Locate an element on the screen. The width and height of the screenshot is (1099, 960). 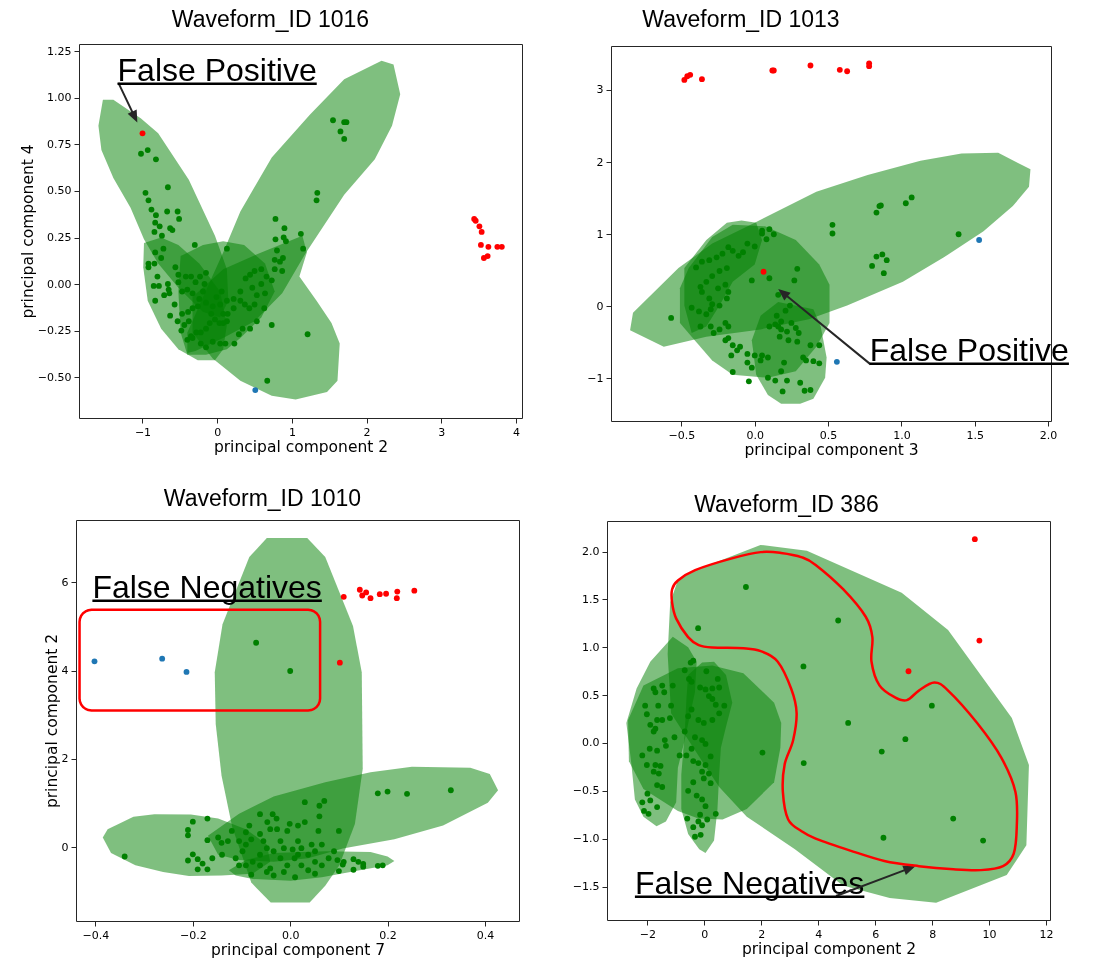
y-axis-title: principal component 2 is located at coordinates (51, 721).